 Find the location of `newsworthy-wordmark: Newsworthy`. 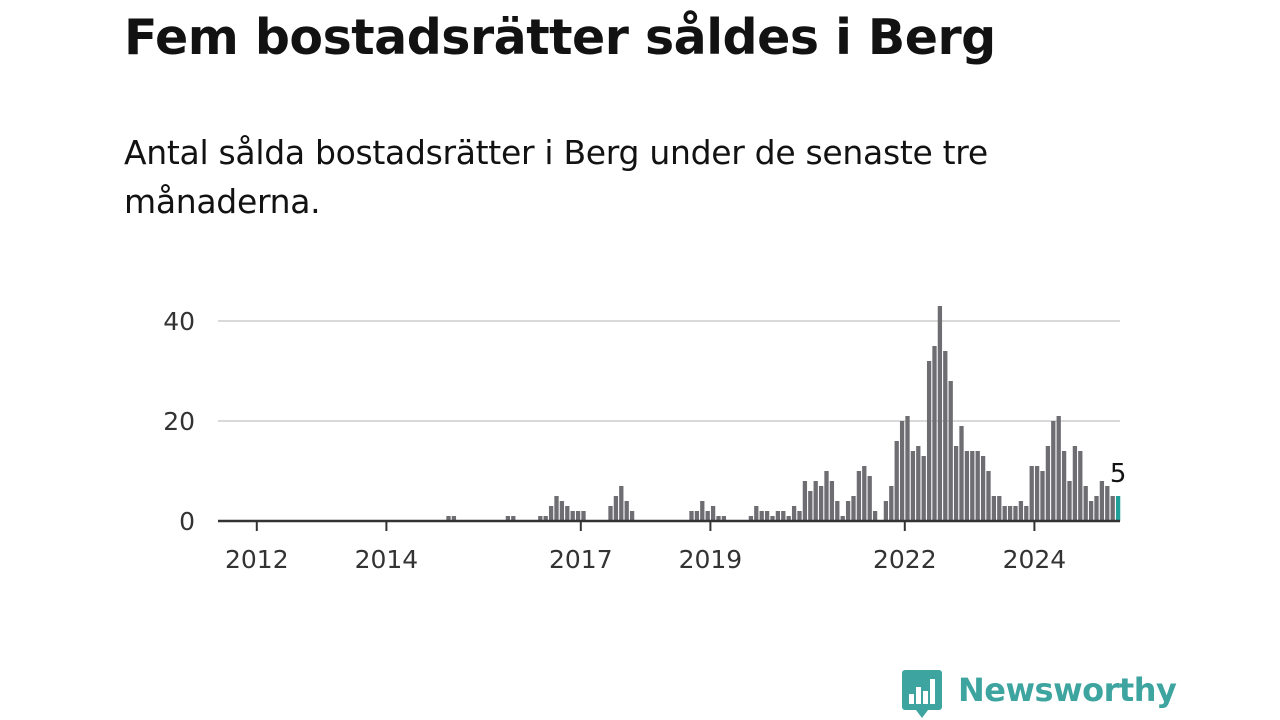

newsworthy-wordmark: Newsworthy is located at coordinates (1067, 690).